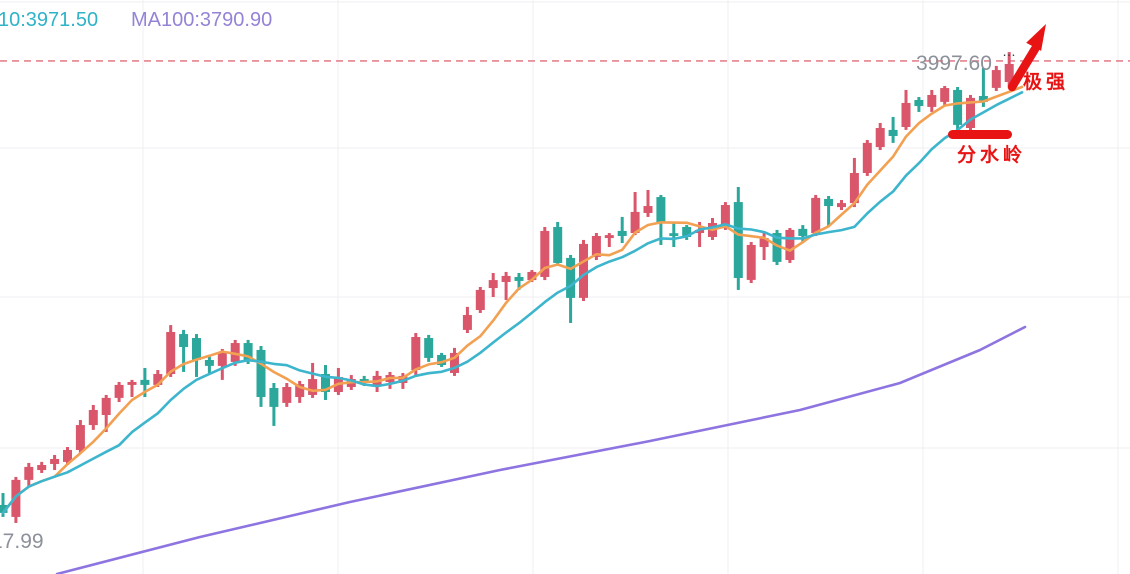  What do you see at coordinates (1046, 82) in the screenshot?
I see `annotation-strong-text: 极强` at bounding box center [1046, 82].